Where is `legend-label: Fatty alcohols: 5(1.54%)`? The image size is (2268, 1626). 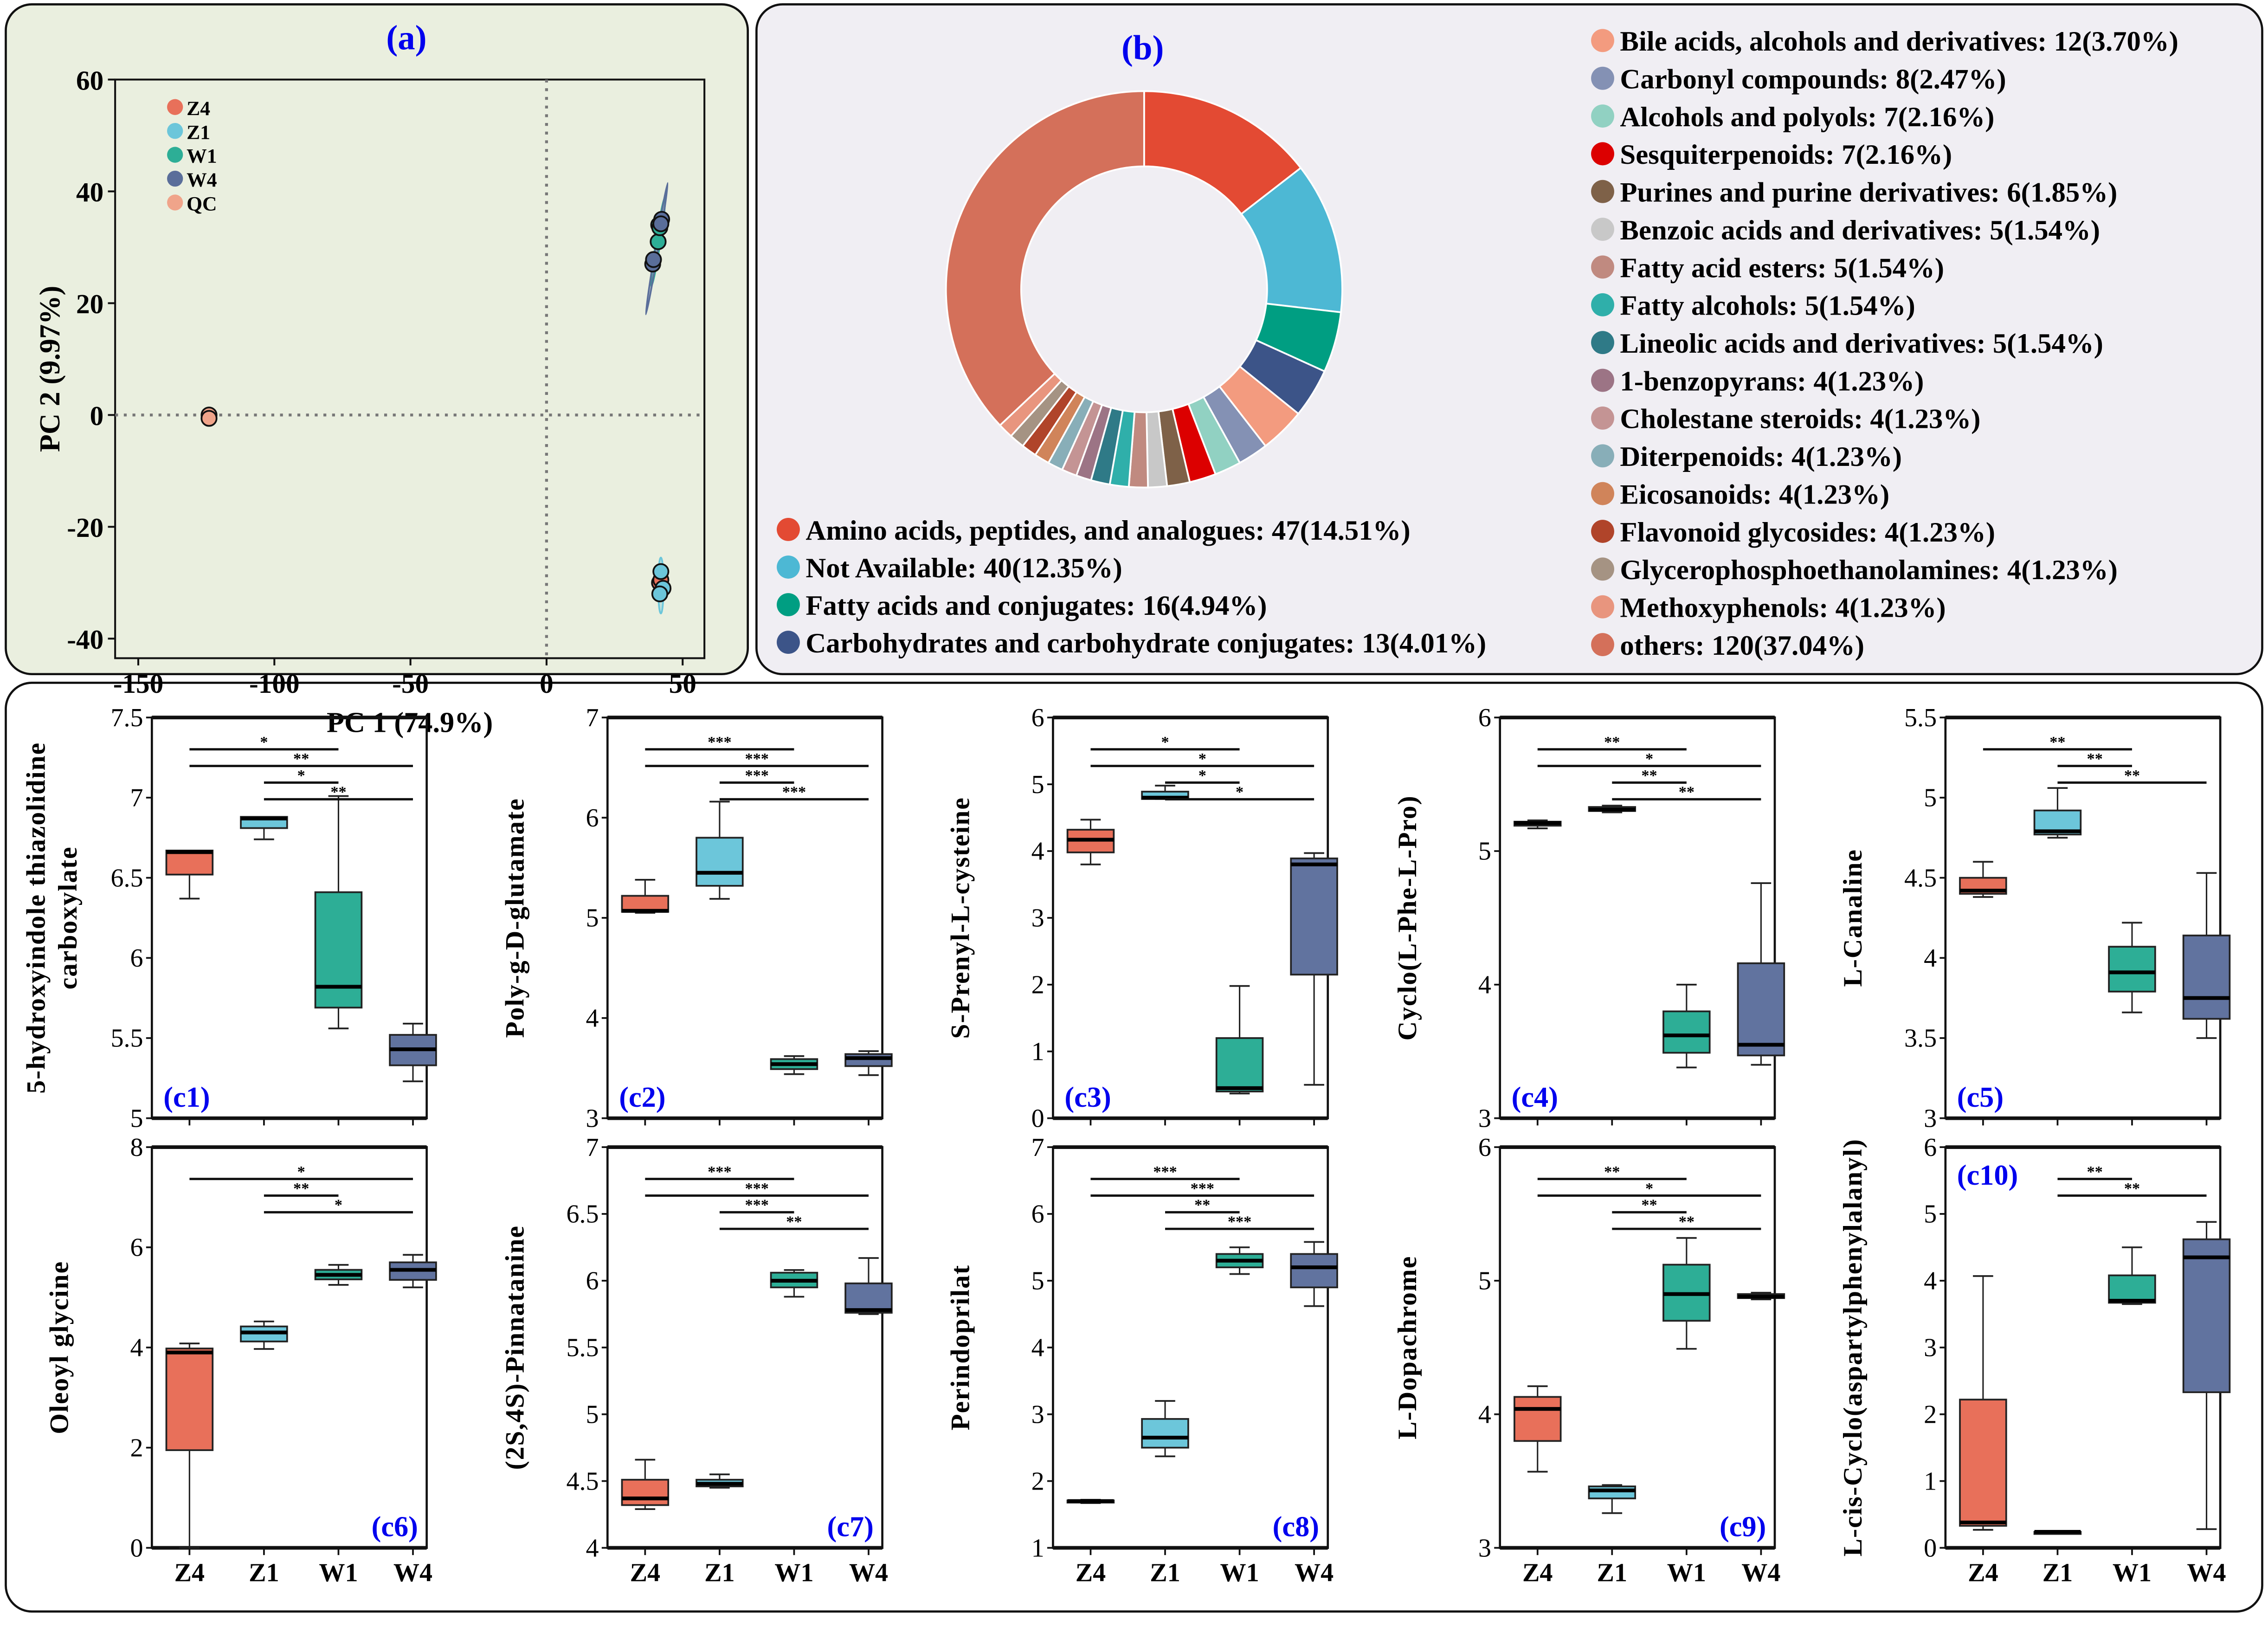 legend-label: Fatty alcohols: 5(1.54%) is located at coordinates (1767, 306).